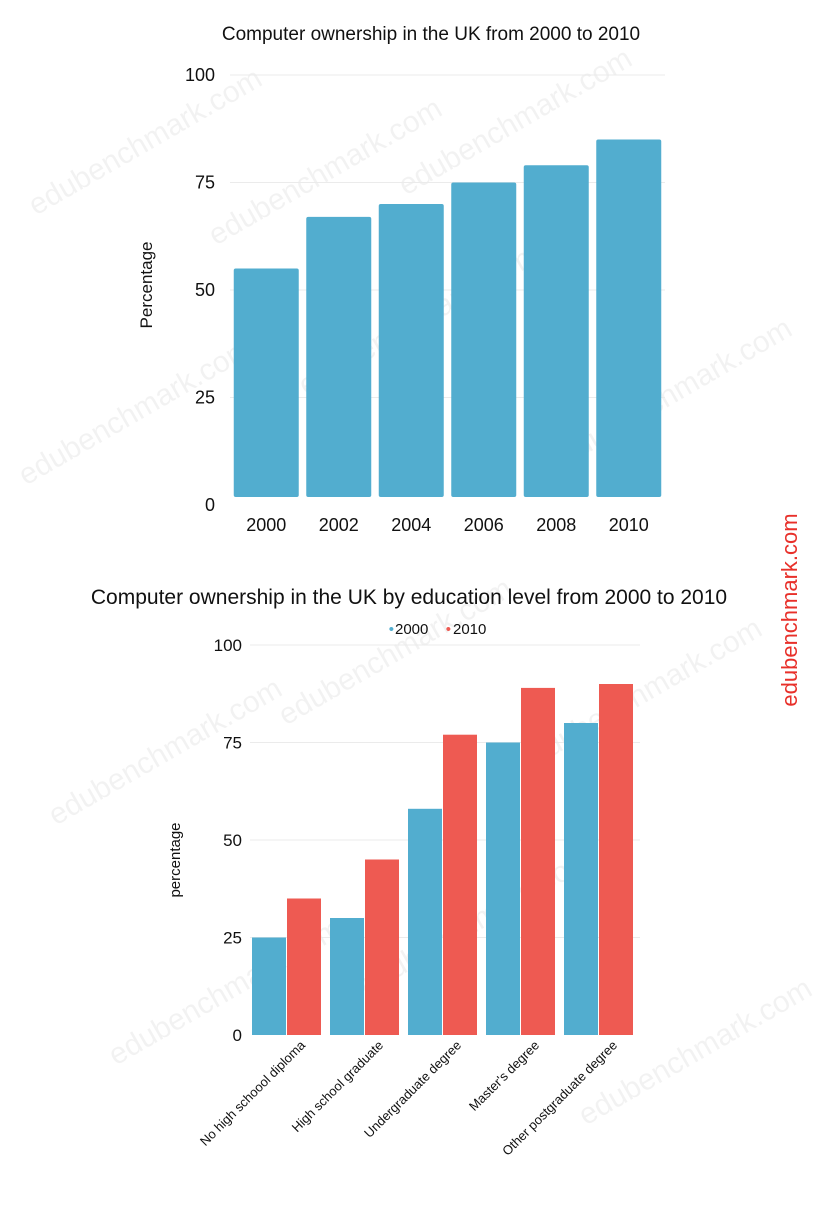 Image resolution: width=818 pixels, height=1217 pixels. What do you see at coordinates (629, 525) in the screenshot?
I see `chart1-x-tick-label: 2010` at bounding box center [629, 525].